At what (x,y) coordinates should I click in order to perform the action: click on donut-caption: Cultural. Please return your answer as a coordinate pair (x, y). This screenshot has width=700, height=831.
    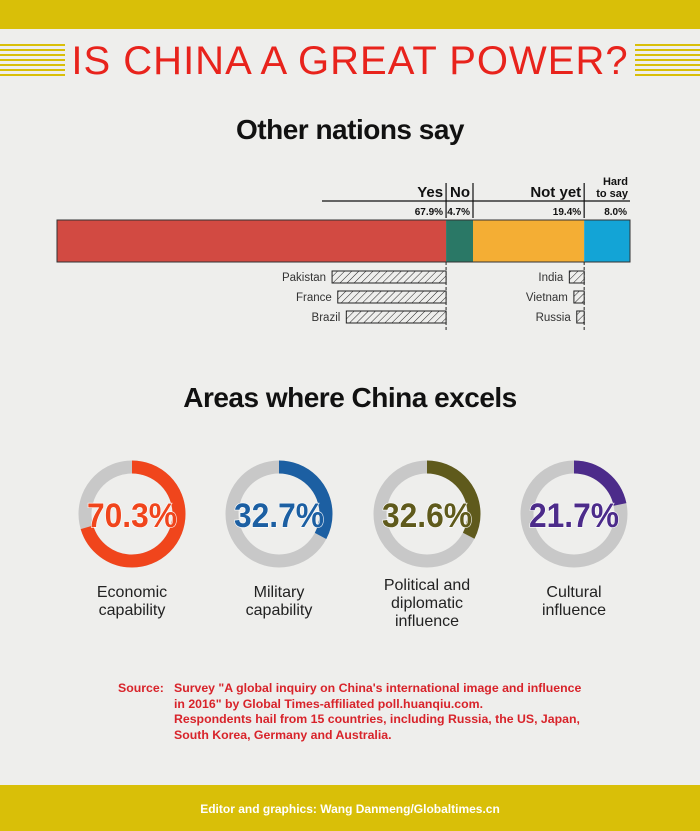
    Looking at the image, I should click on (573, 592).